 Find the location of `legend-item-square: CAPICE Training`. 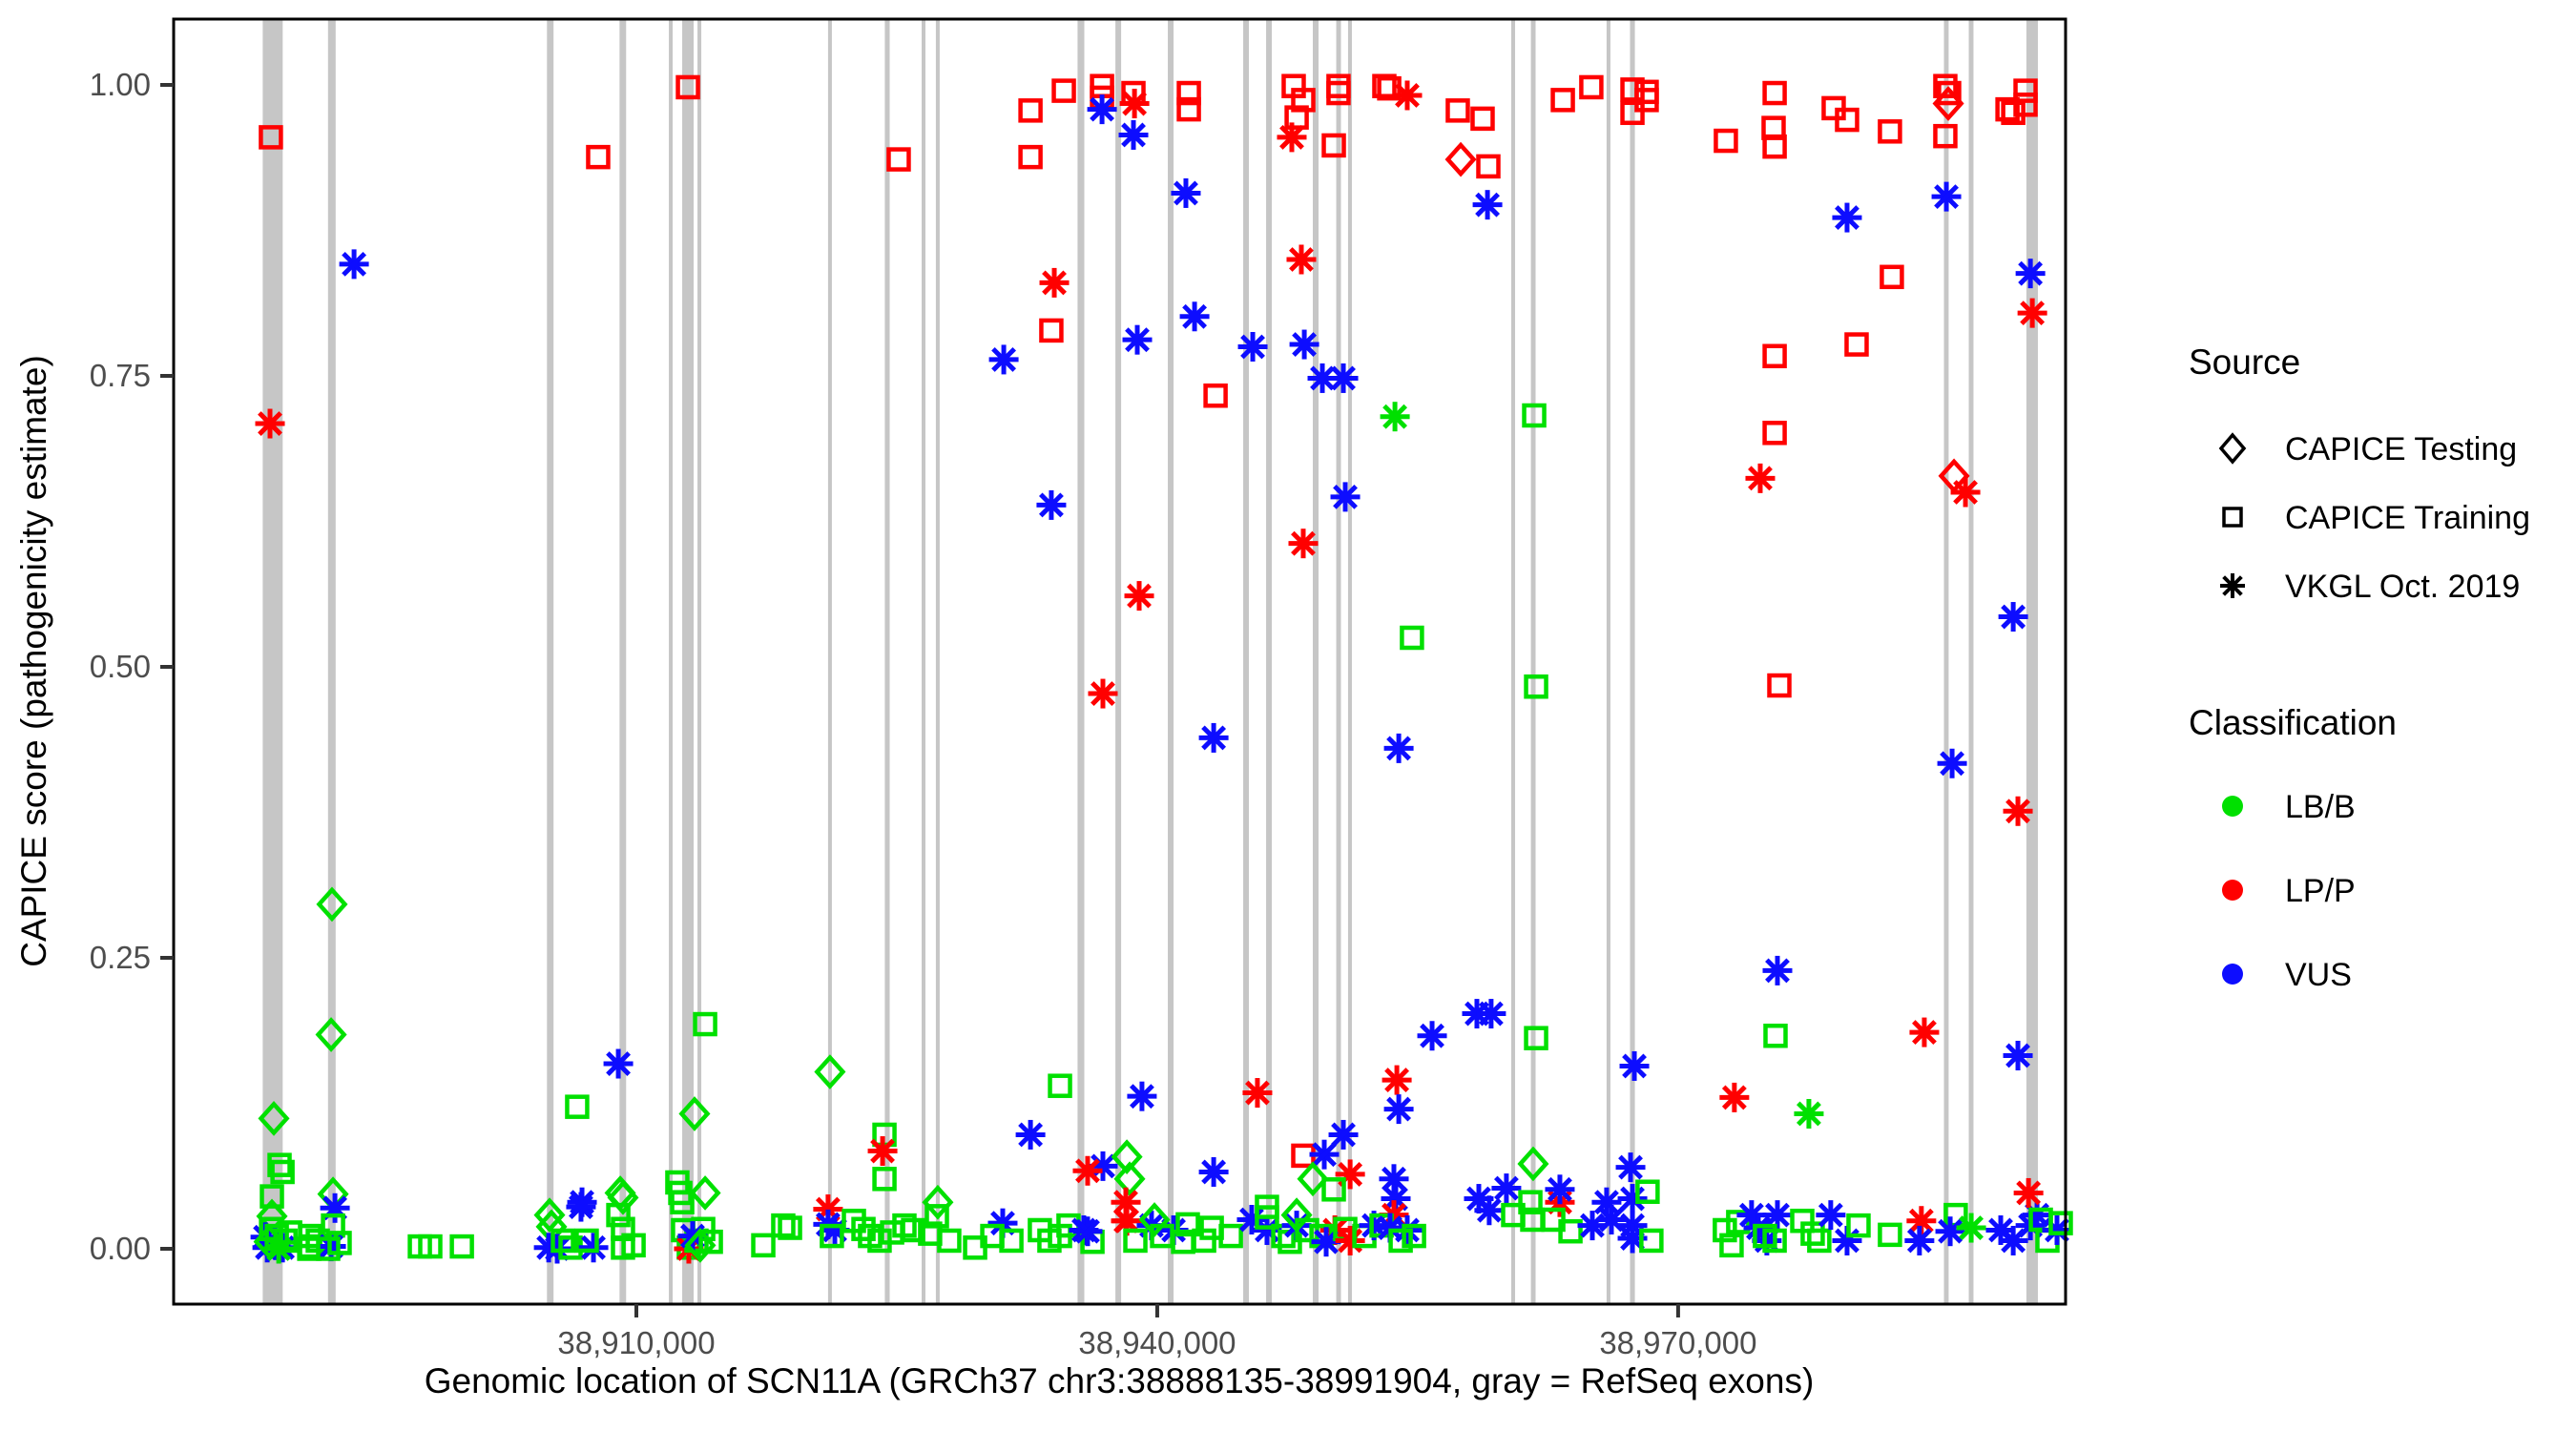

legend-item-square: CAPICE Training is located at coordinates (2376, 518).